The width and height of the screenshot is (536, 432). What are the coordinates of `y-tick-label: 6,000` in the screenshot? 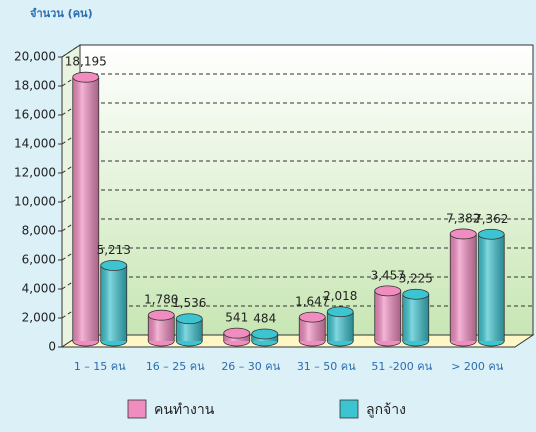 It's located at (39, 260).